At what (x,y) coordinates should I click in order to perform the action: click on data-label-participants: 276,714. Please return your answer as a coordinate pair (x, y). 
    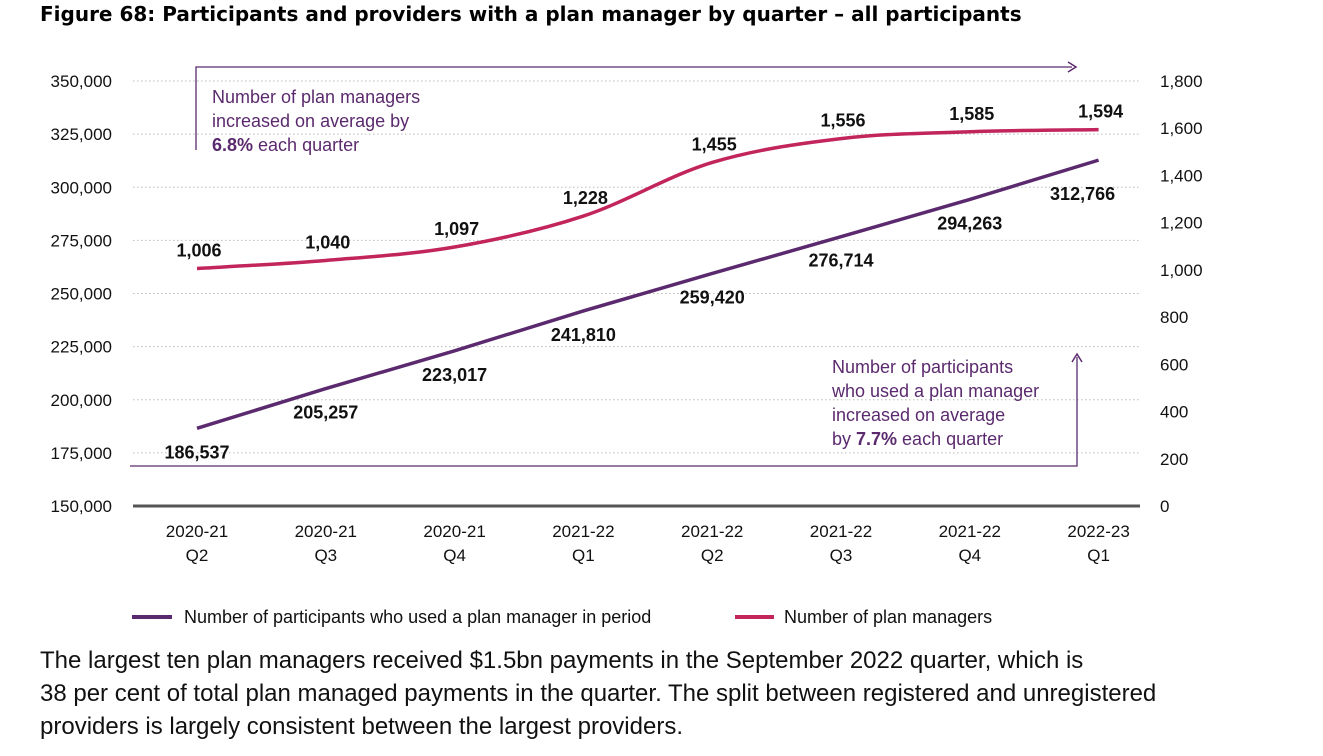
    Looking at the image, I should click on (840, 261).